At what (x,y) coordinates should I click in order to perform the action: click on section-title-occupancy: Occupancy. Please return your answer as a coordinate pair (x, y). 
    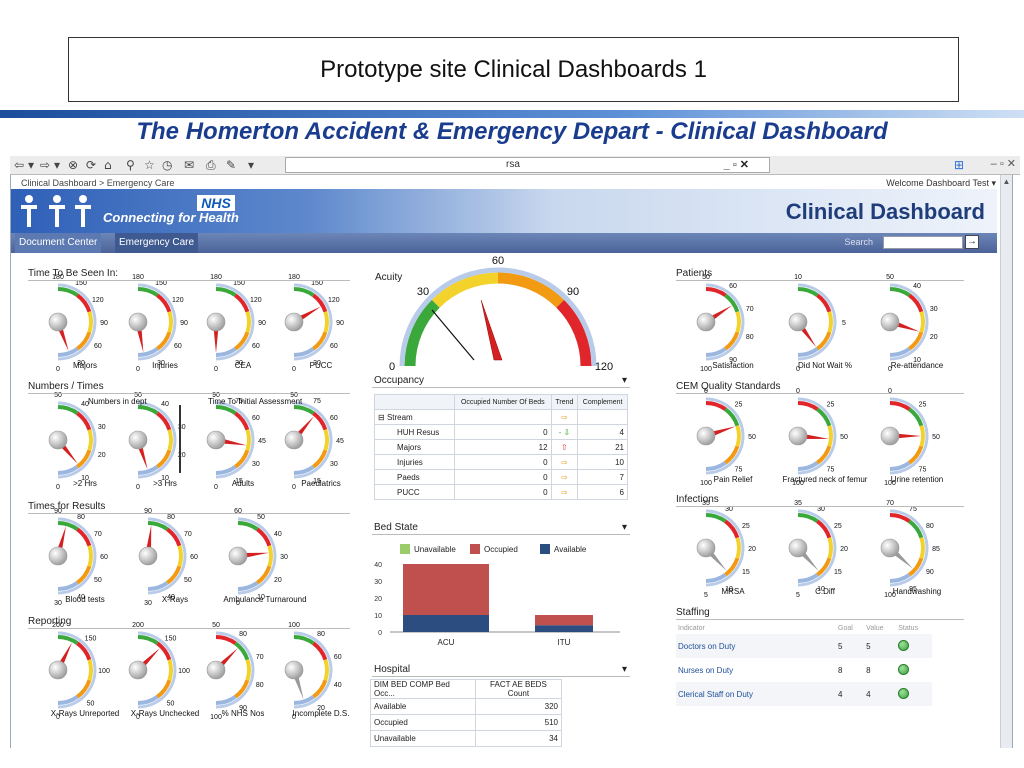
    Looking at the image, I should click on (399, 380).